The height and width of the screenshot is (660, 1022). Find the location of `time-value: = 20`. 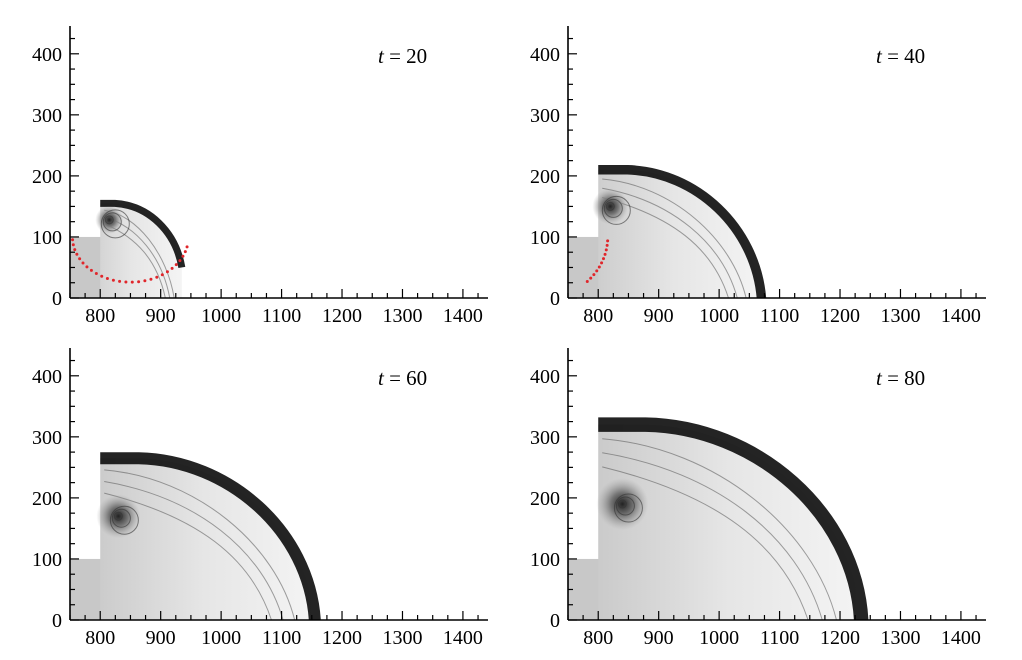

time-value: = 20 is located at coordinates (405, 56).